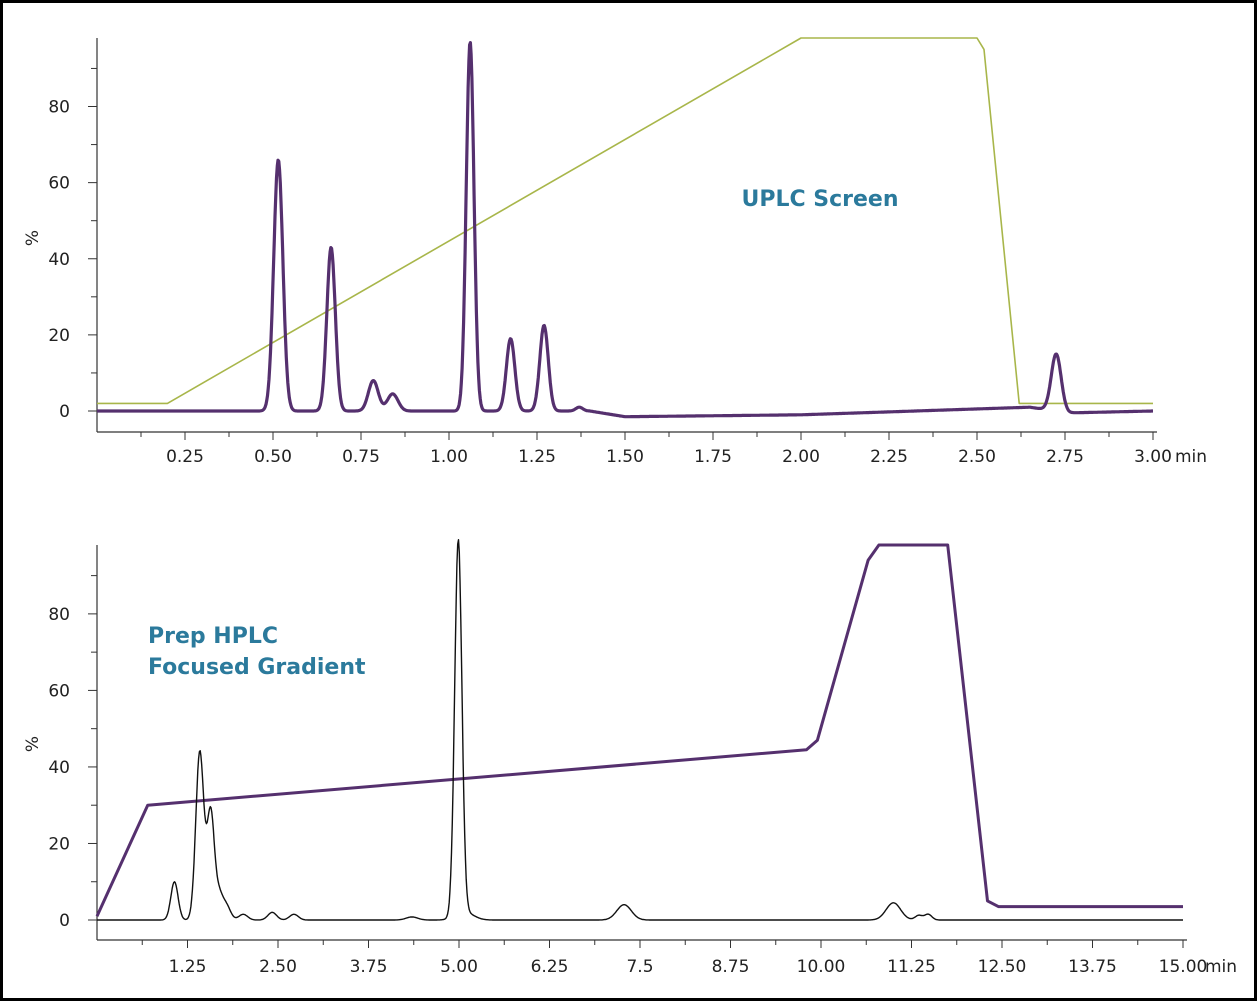 The image size is (1257, 1001). What do you see at coordinates (731, 967) in the screenshot?
I see `x-tick-label: 8.75` at bounding box center [731, 967].